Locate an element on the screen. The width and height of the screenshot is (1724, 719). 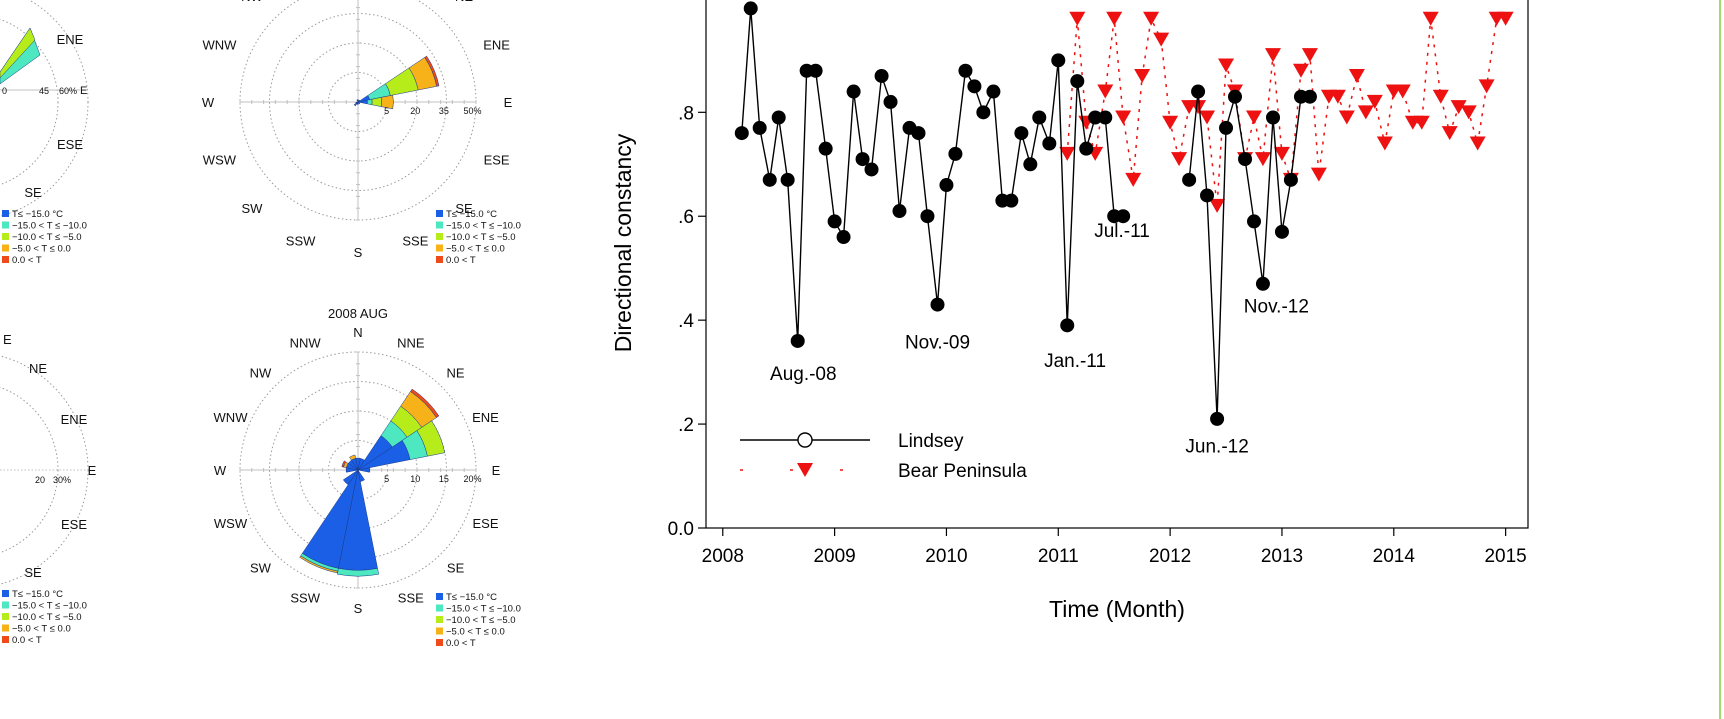
rose-scale-label: 60% is located at coordinates (68, 91).